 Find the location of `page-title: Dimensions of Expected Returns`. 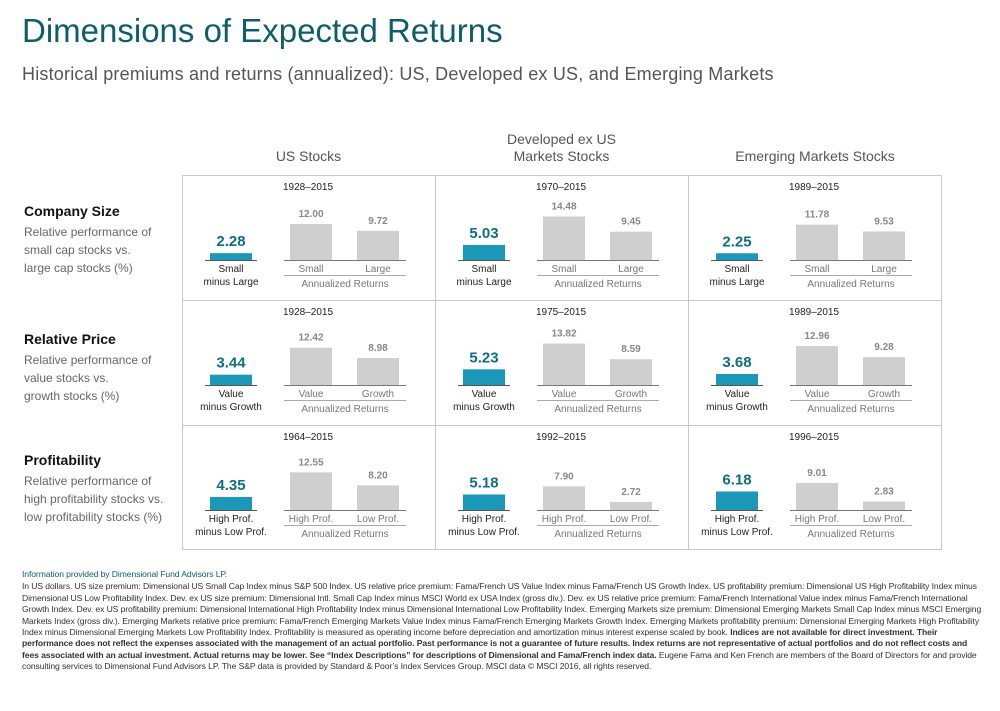

page-title: Dimensions of Expected Returns is located at coordinates (262, 30).